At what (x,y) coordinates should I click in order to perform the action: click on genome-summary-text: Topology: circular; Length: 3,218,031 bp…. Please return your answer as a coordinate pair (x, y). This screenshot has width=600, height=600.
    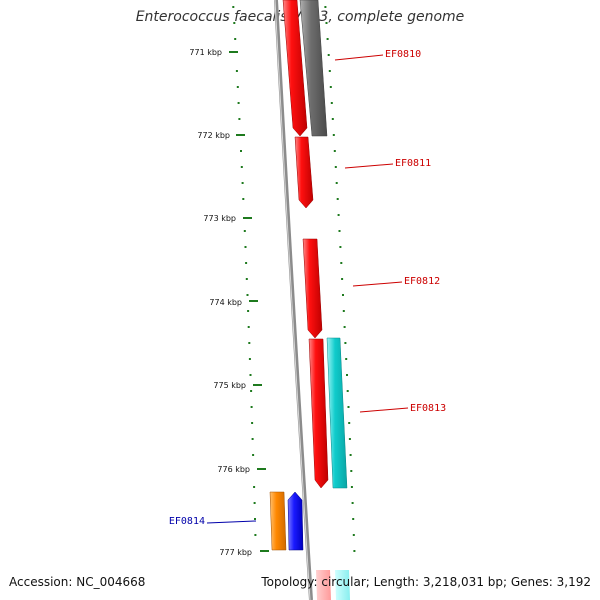
    Looking at the image, I should click on (426, 582).